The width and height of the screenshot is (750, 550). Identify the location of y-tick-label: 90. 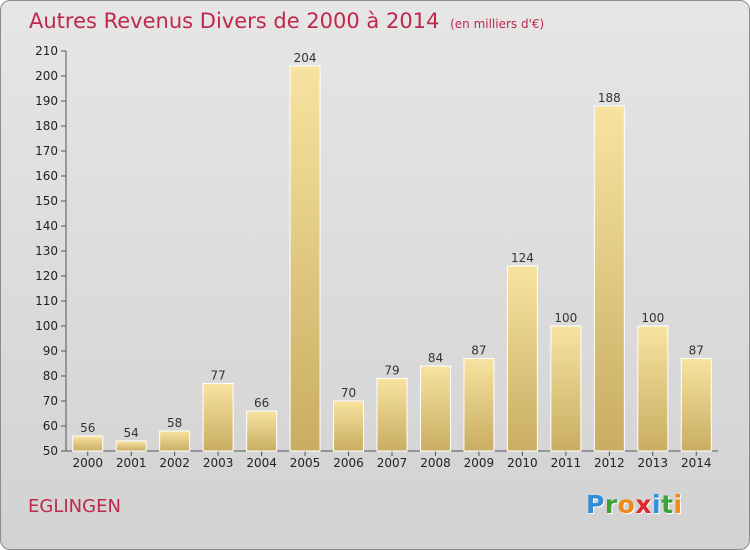
(50, 351).